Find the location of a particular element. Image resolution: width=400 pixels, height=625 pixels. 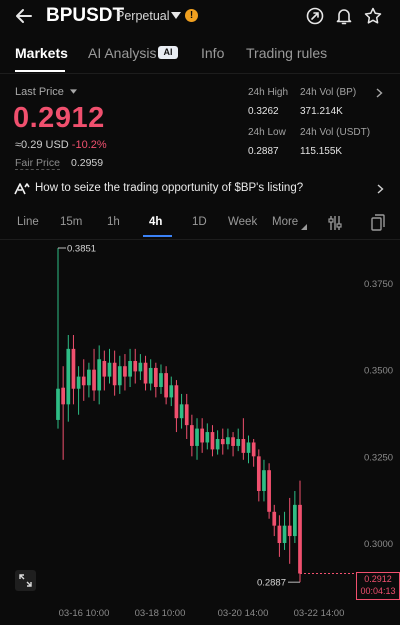

tab-ai-analysis: AI Analysis is located at coordinates (122, 53).